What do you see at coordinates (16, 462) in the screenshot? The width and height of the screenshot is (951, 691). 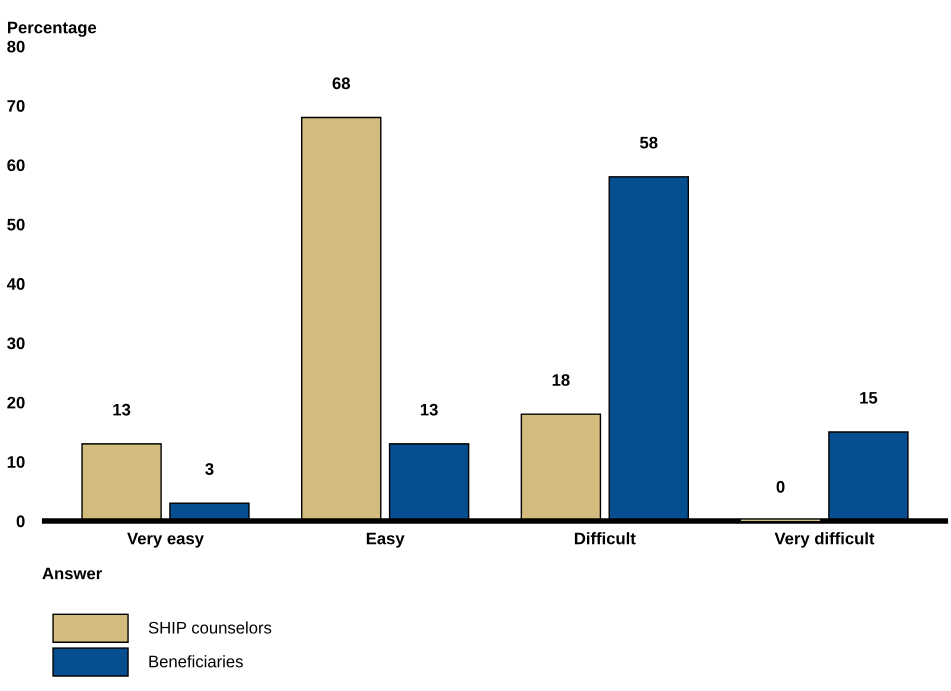 I see `y-tick-label: 10` at bounding box center [16, 462].